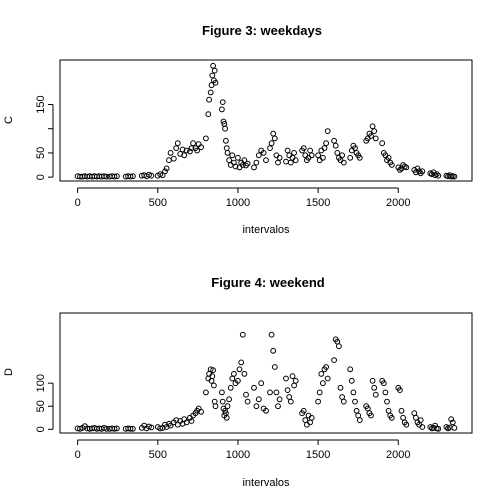 Image resolution: width=504 pixels, height=504 pixels. Describe the element at coordinates (266, 483) in the screenshot. I see `x-axis-label: intervalos` at that location.